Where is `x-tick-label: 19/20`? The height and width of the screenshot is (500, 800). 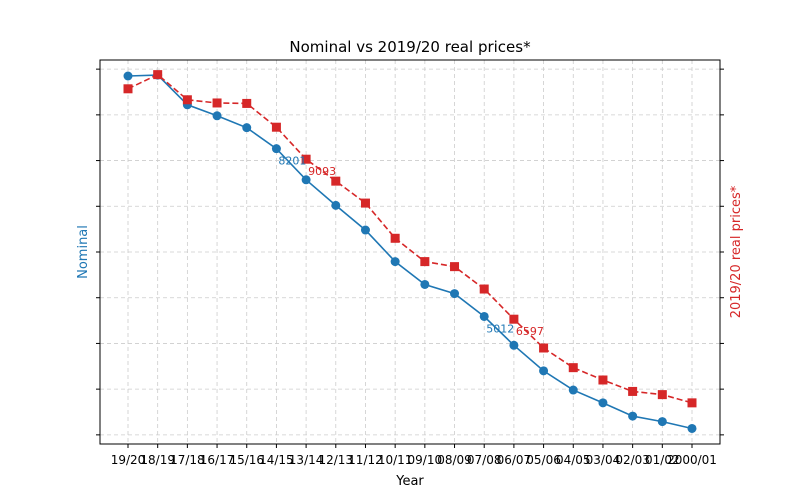
x-tick-label: 19/20 is located at coordinates (128, 460).